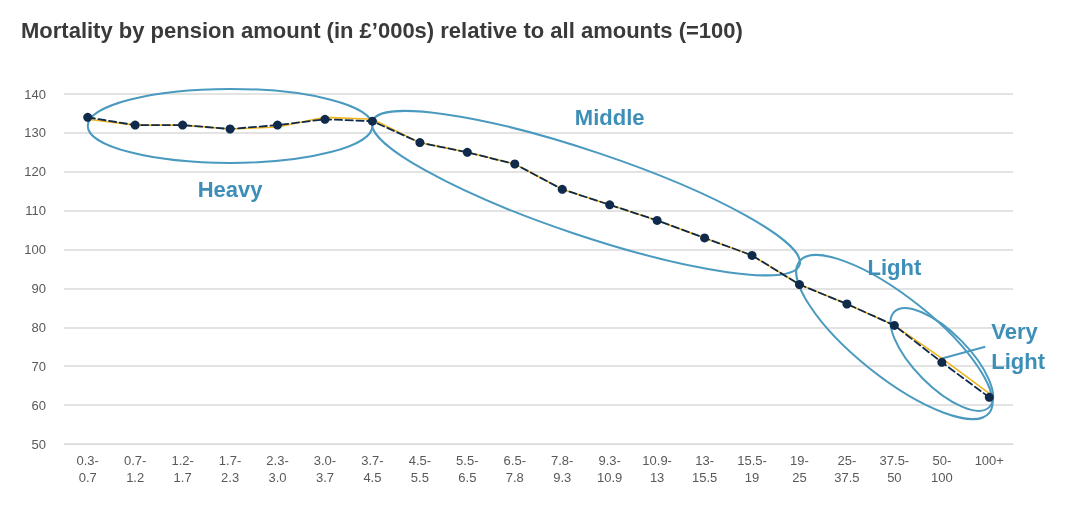 The width and height of the screenshot is (1079, 506). Describe the element at coordinates (230, 189) in the screenshot. I see `annotation: Heavy` at that location.